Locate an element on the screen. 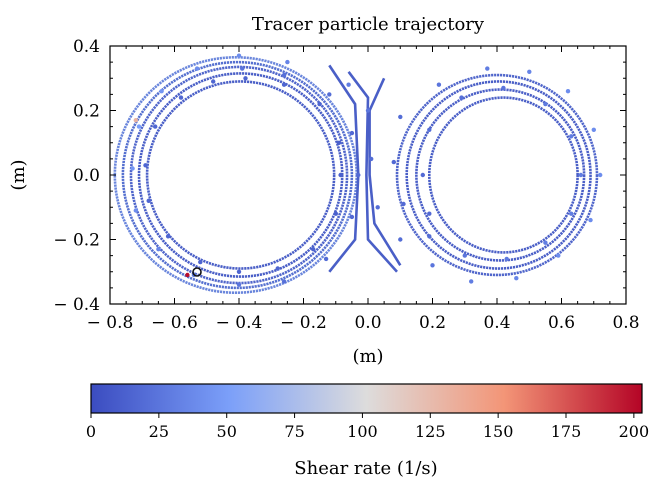 This screenshot has height=483, width=651. x-tick-label: − 0.2 is located at coordinates (303, 323).